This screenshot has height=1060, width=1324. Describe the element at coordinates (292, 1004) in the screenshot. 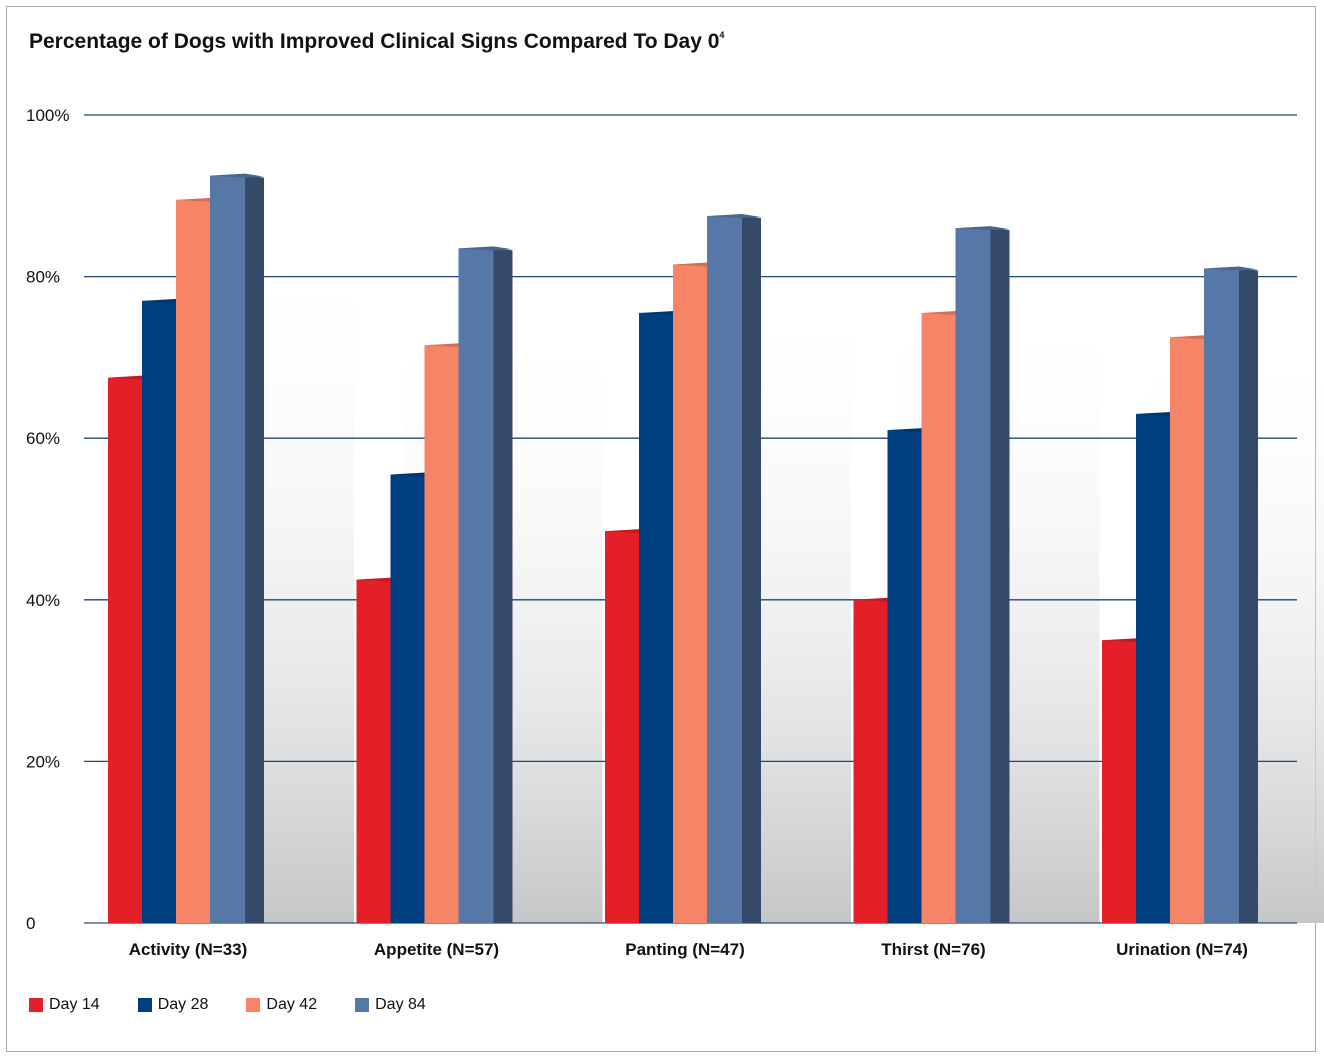

I see `legend-label: Day 42` at that location.